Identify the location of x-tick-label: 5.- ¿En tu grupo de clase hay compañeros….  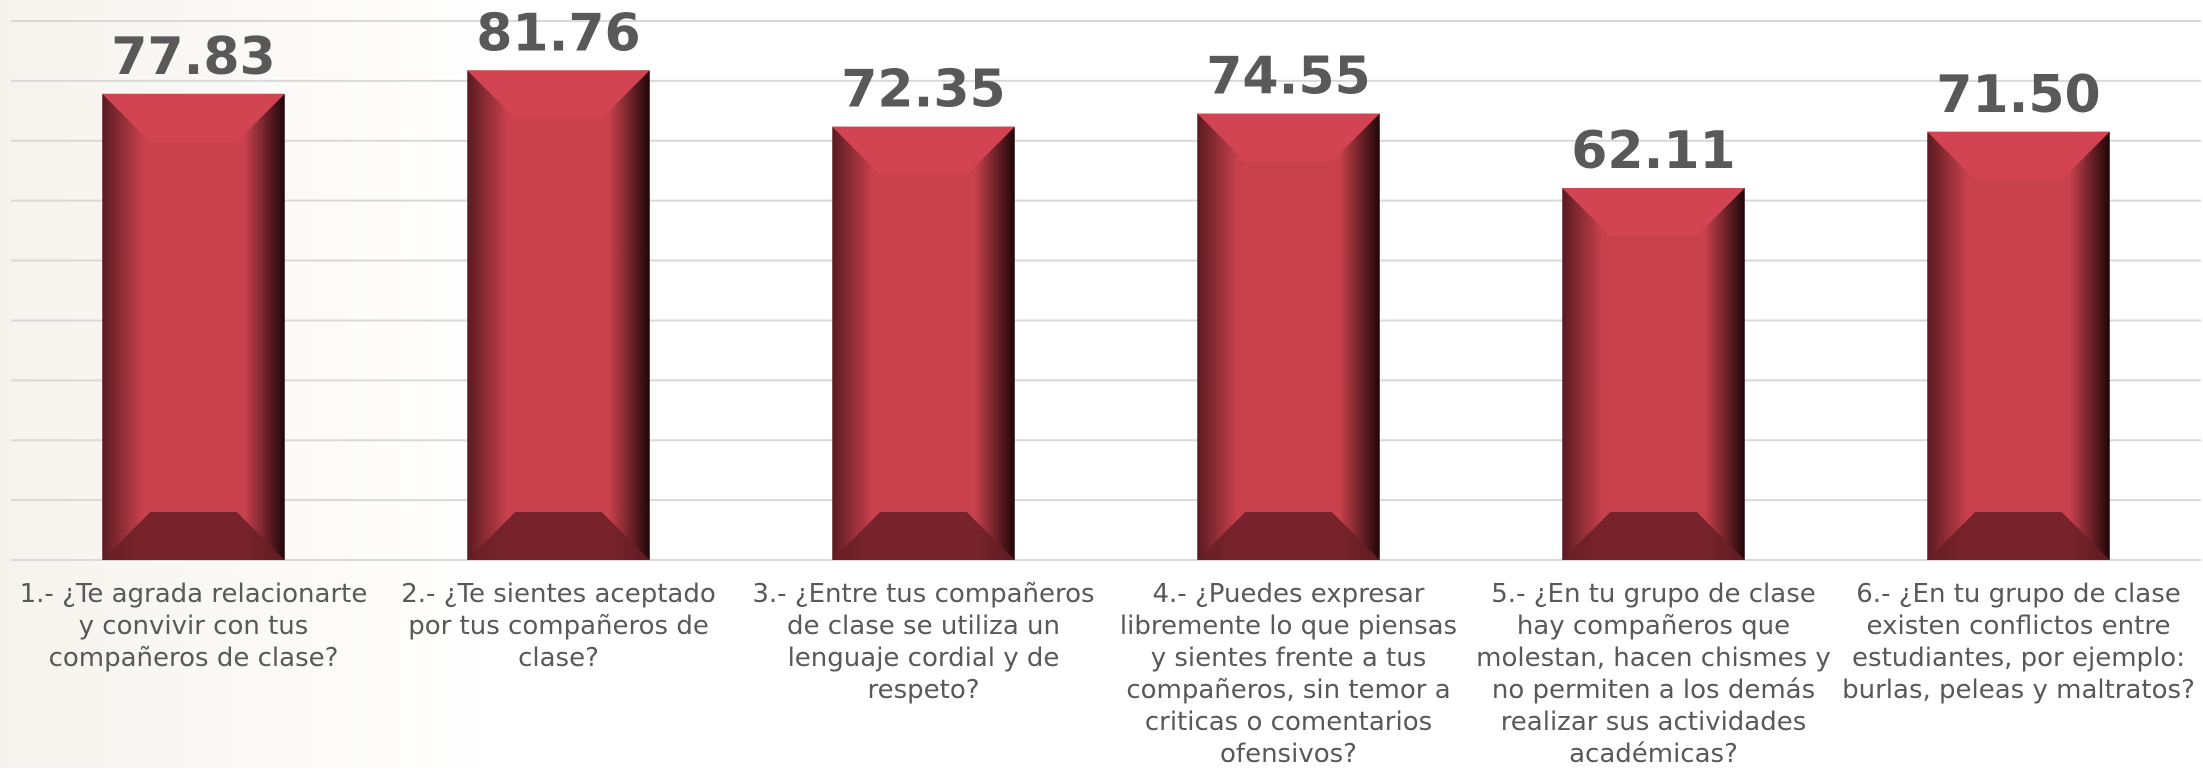
(1653, 674).